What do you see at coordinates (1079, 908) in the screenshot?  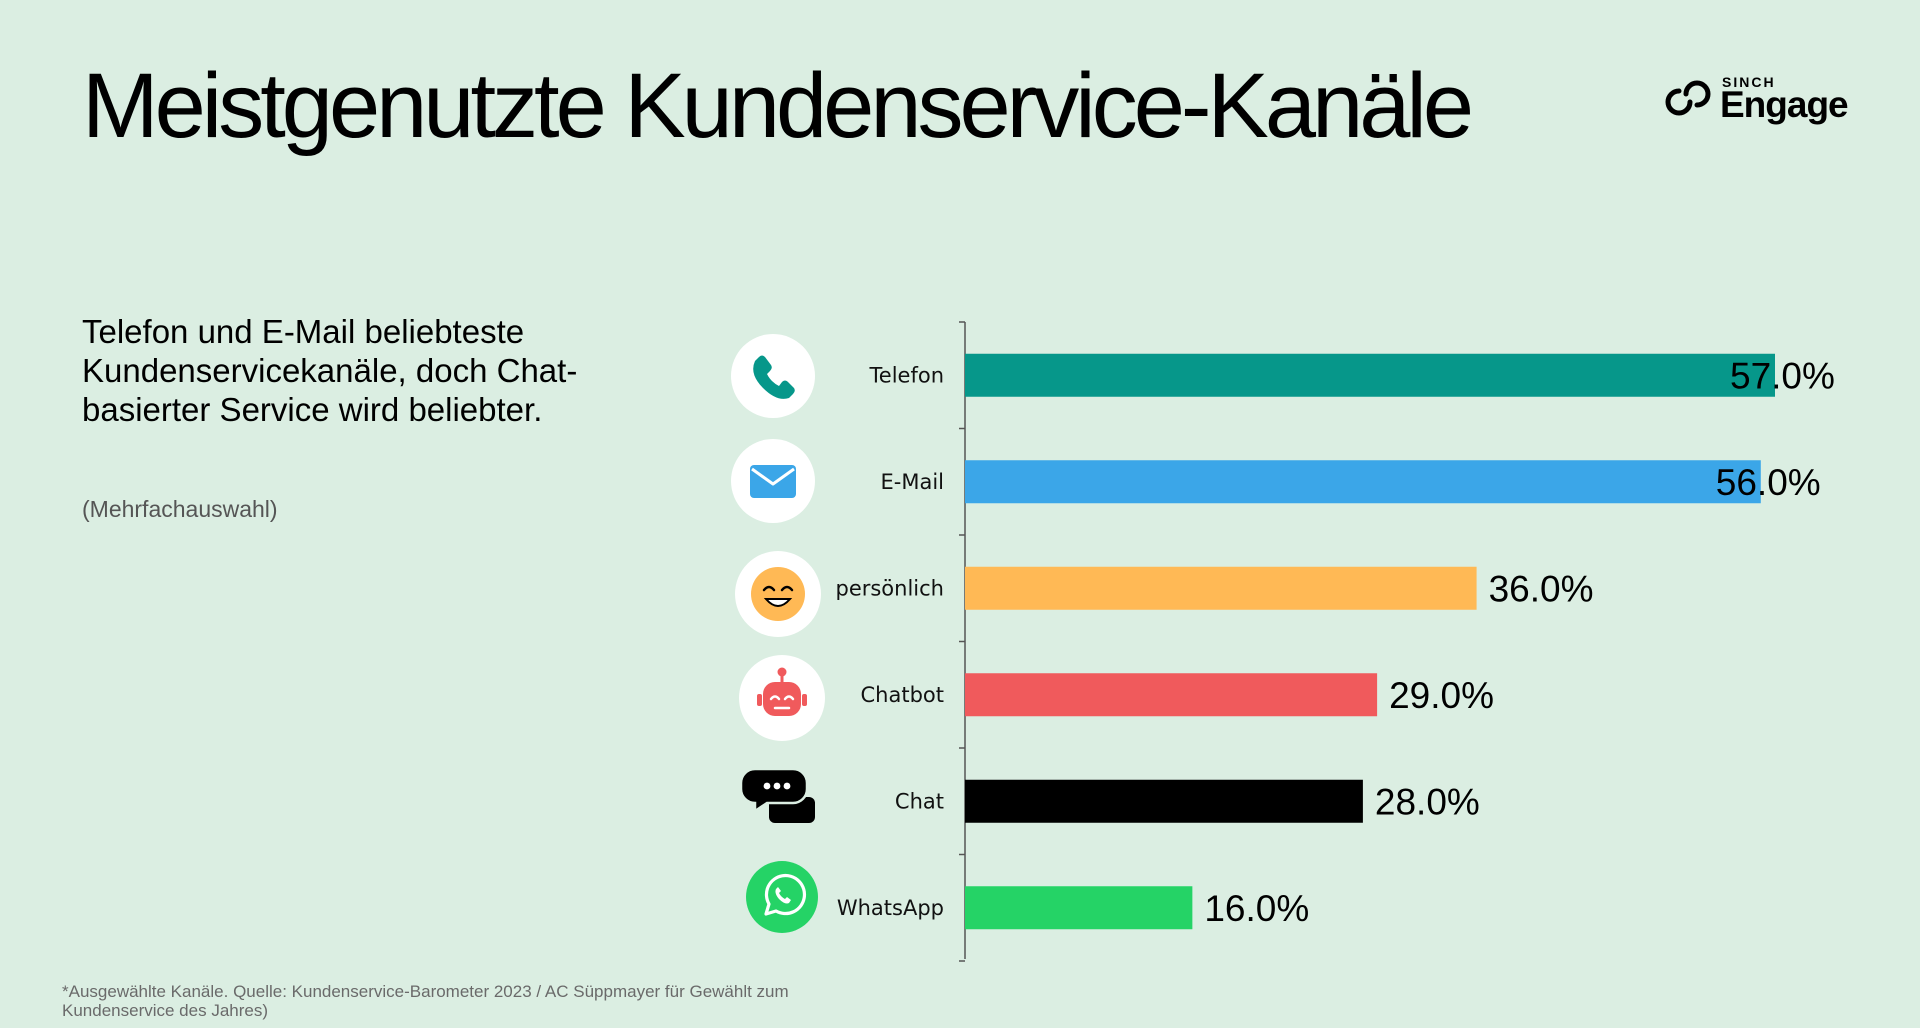 I see `bar-whatsapp` at bounding box center [1079, 908].